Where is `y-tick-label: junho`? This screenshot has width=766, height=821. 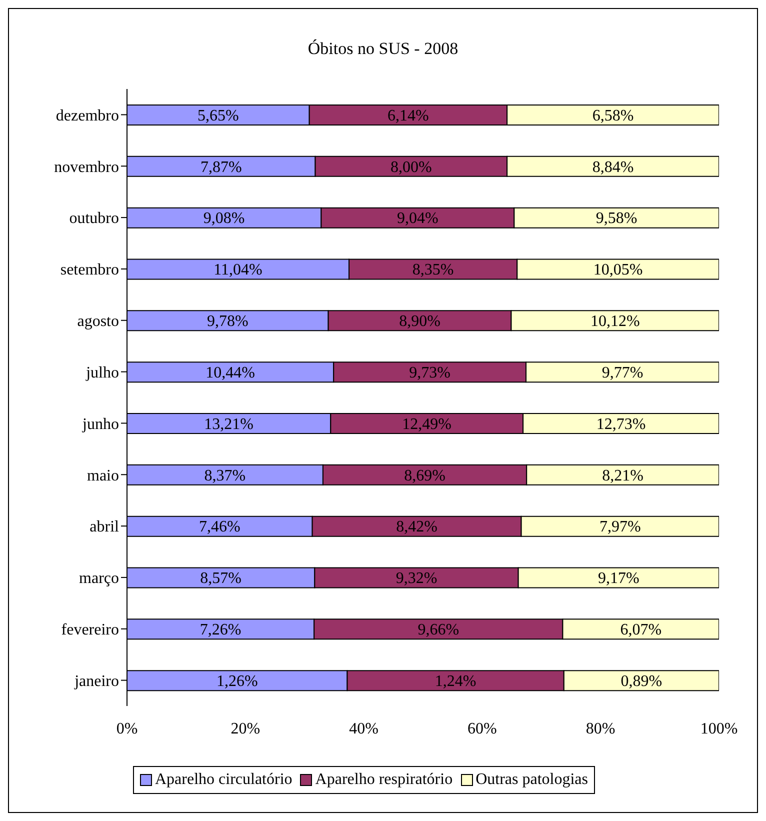 y-tick-label: junho is located at coordinates (100, 424).